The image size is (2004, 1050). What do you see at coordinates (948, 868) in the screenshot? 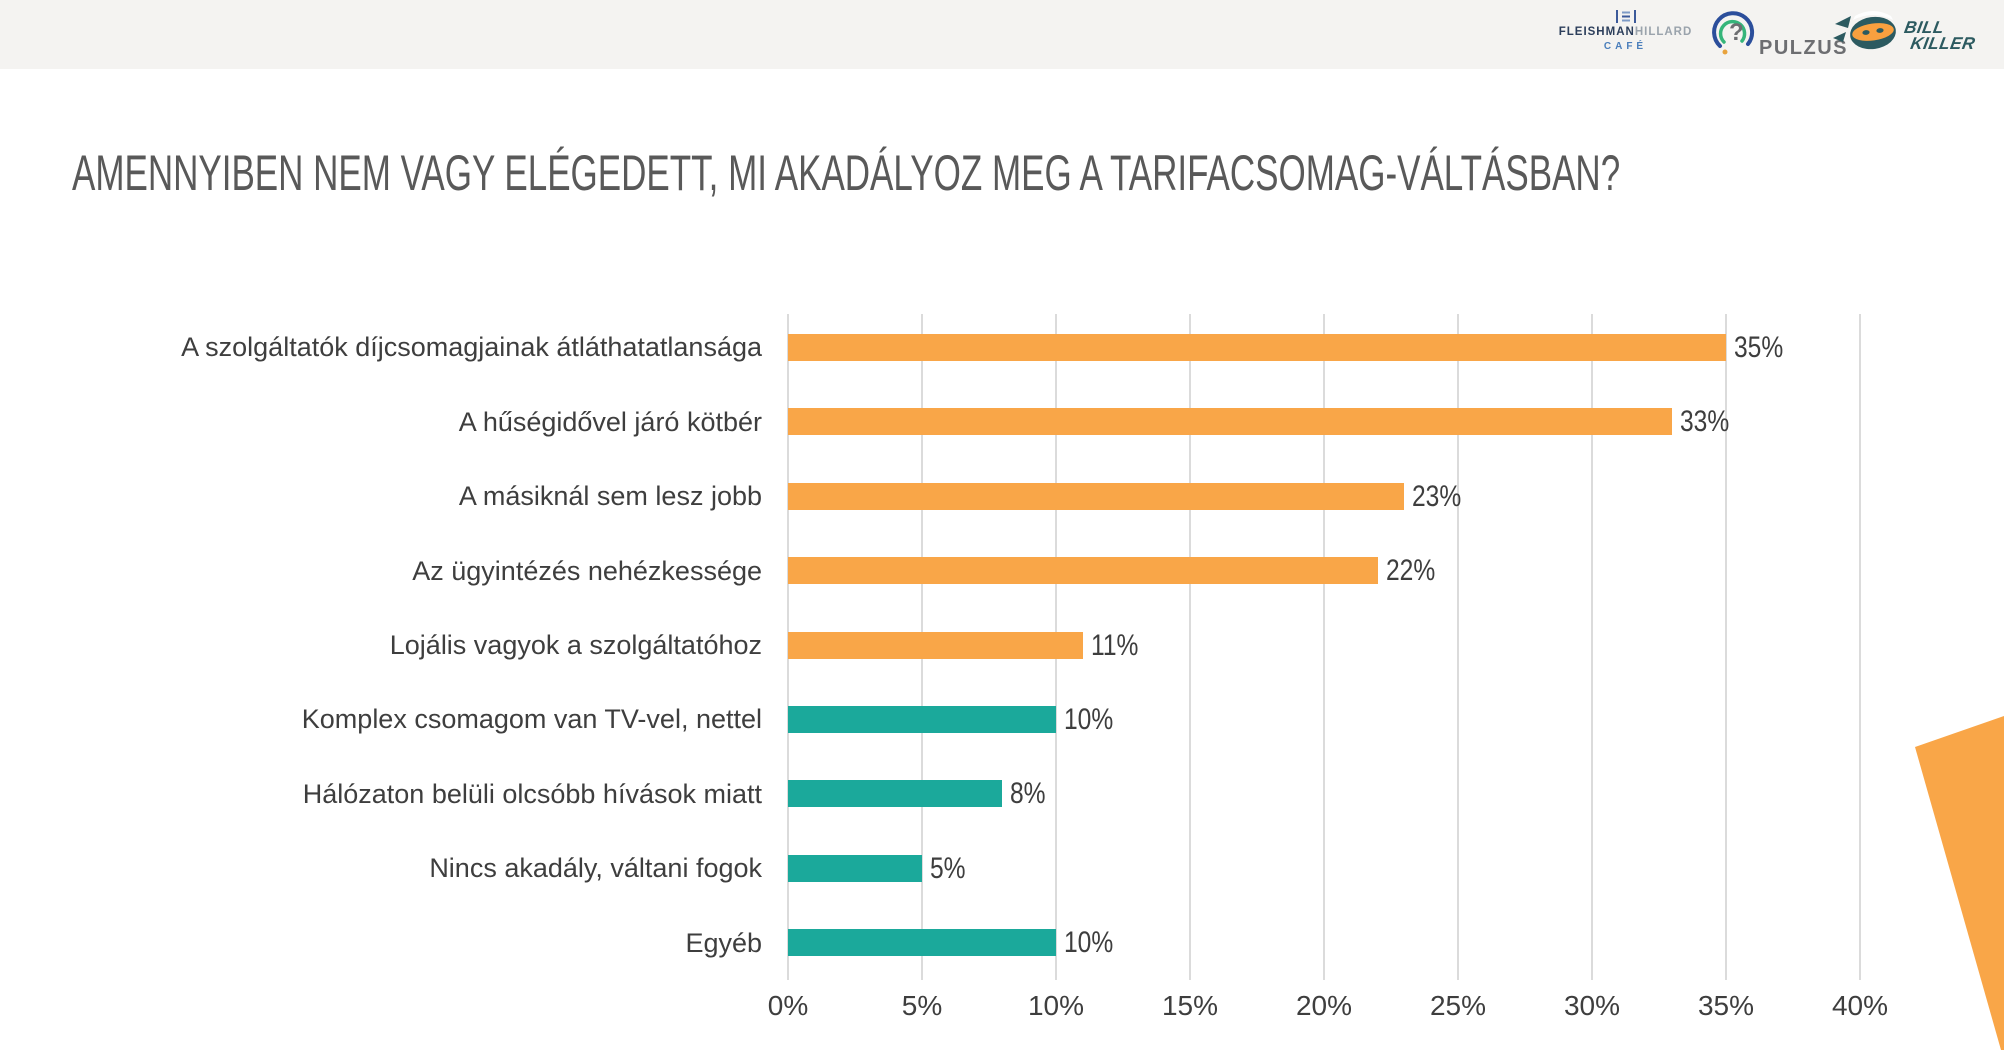
I see `bar-value-label: 5%` at bounding box center [948, 868].